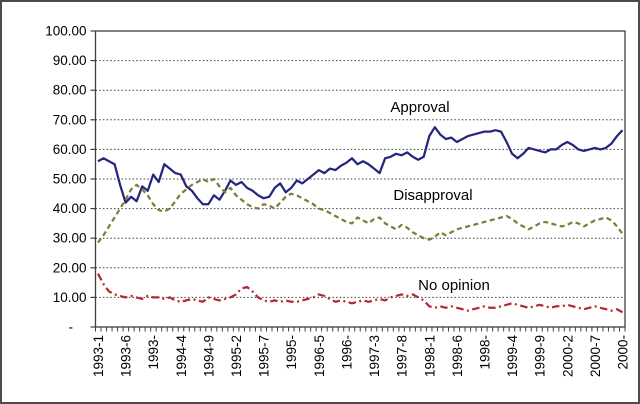 This screenshot has height=404, width=640. What do you see at coordinates (70, 208) in the screenshot?
I see `y-tick-label: 40.00` at bounding box center [70, 208].